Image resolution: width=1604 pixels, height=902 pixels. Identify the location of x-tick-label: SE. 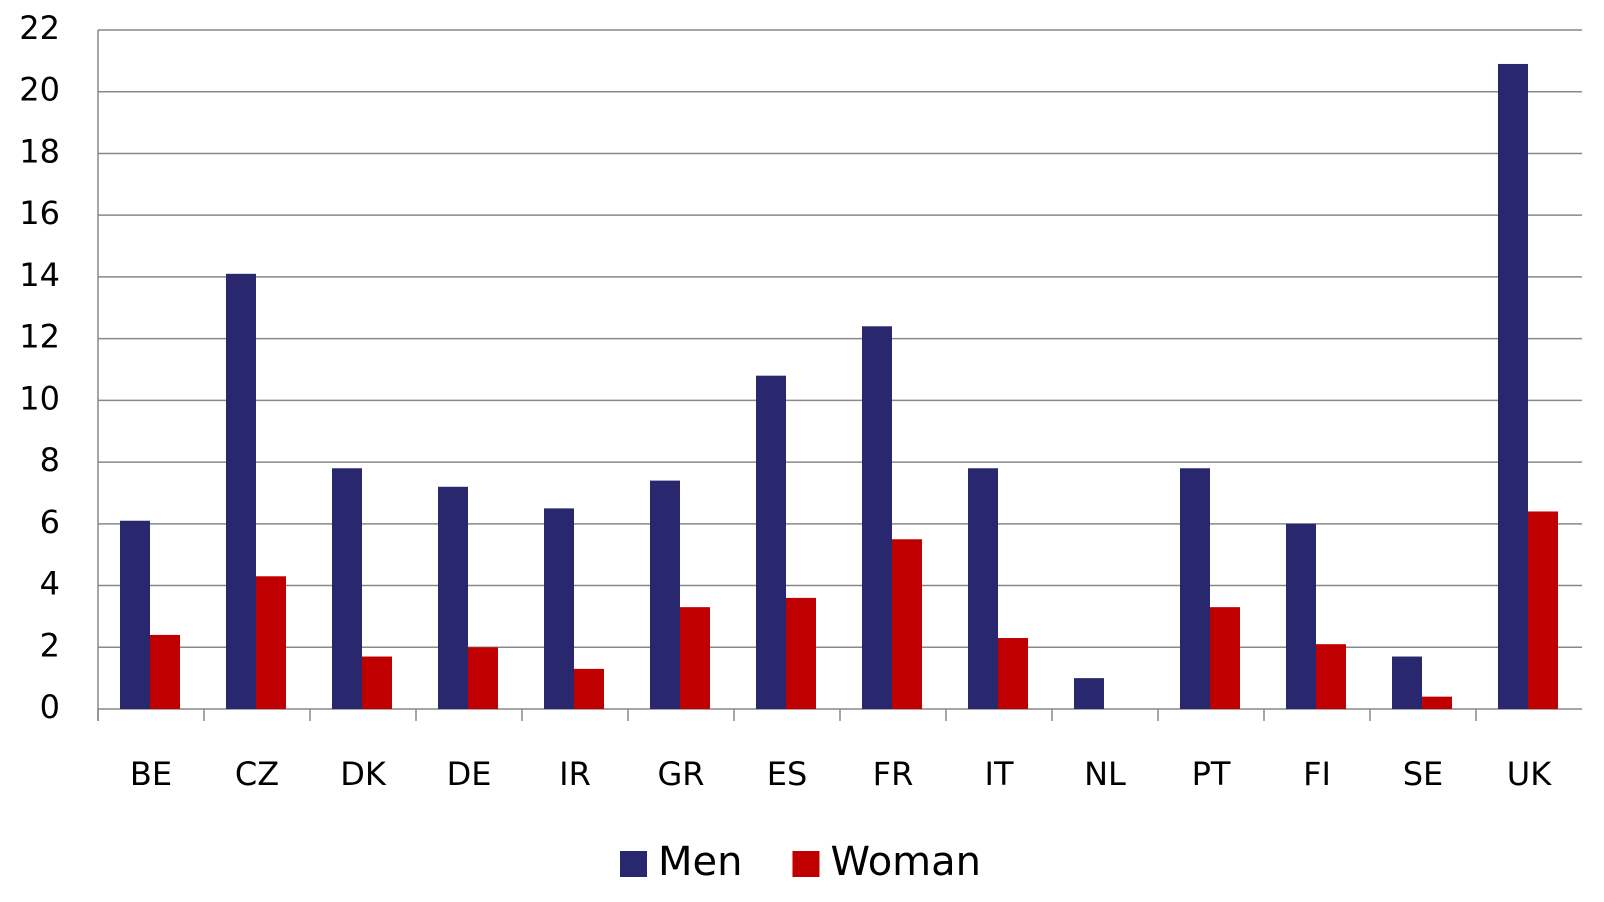
(1423, 774).